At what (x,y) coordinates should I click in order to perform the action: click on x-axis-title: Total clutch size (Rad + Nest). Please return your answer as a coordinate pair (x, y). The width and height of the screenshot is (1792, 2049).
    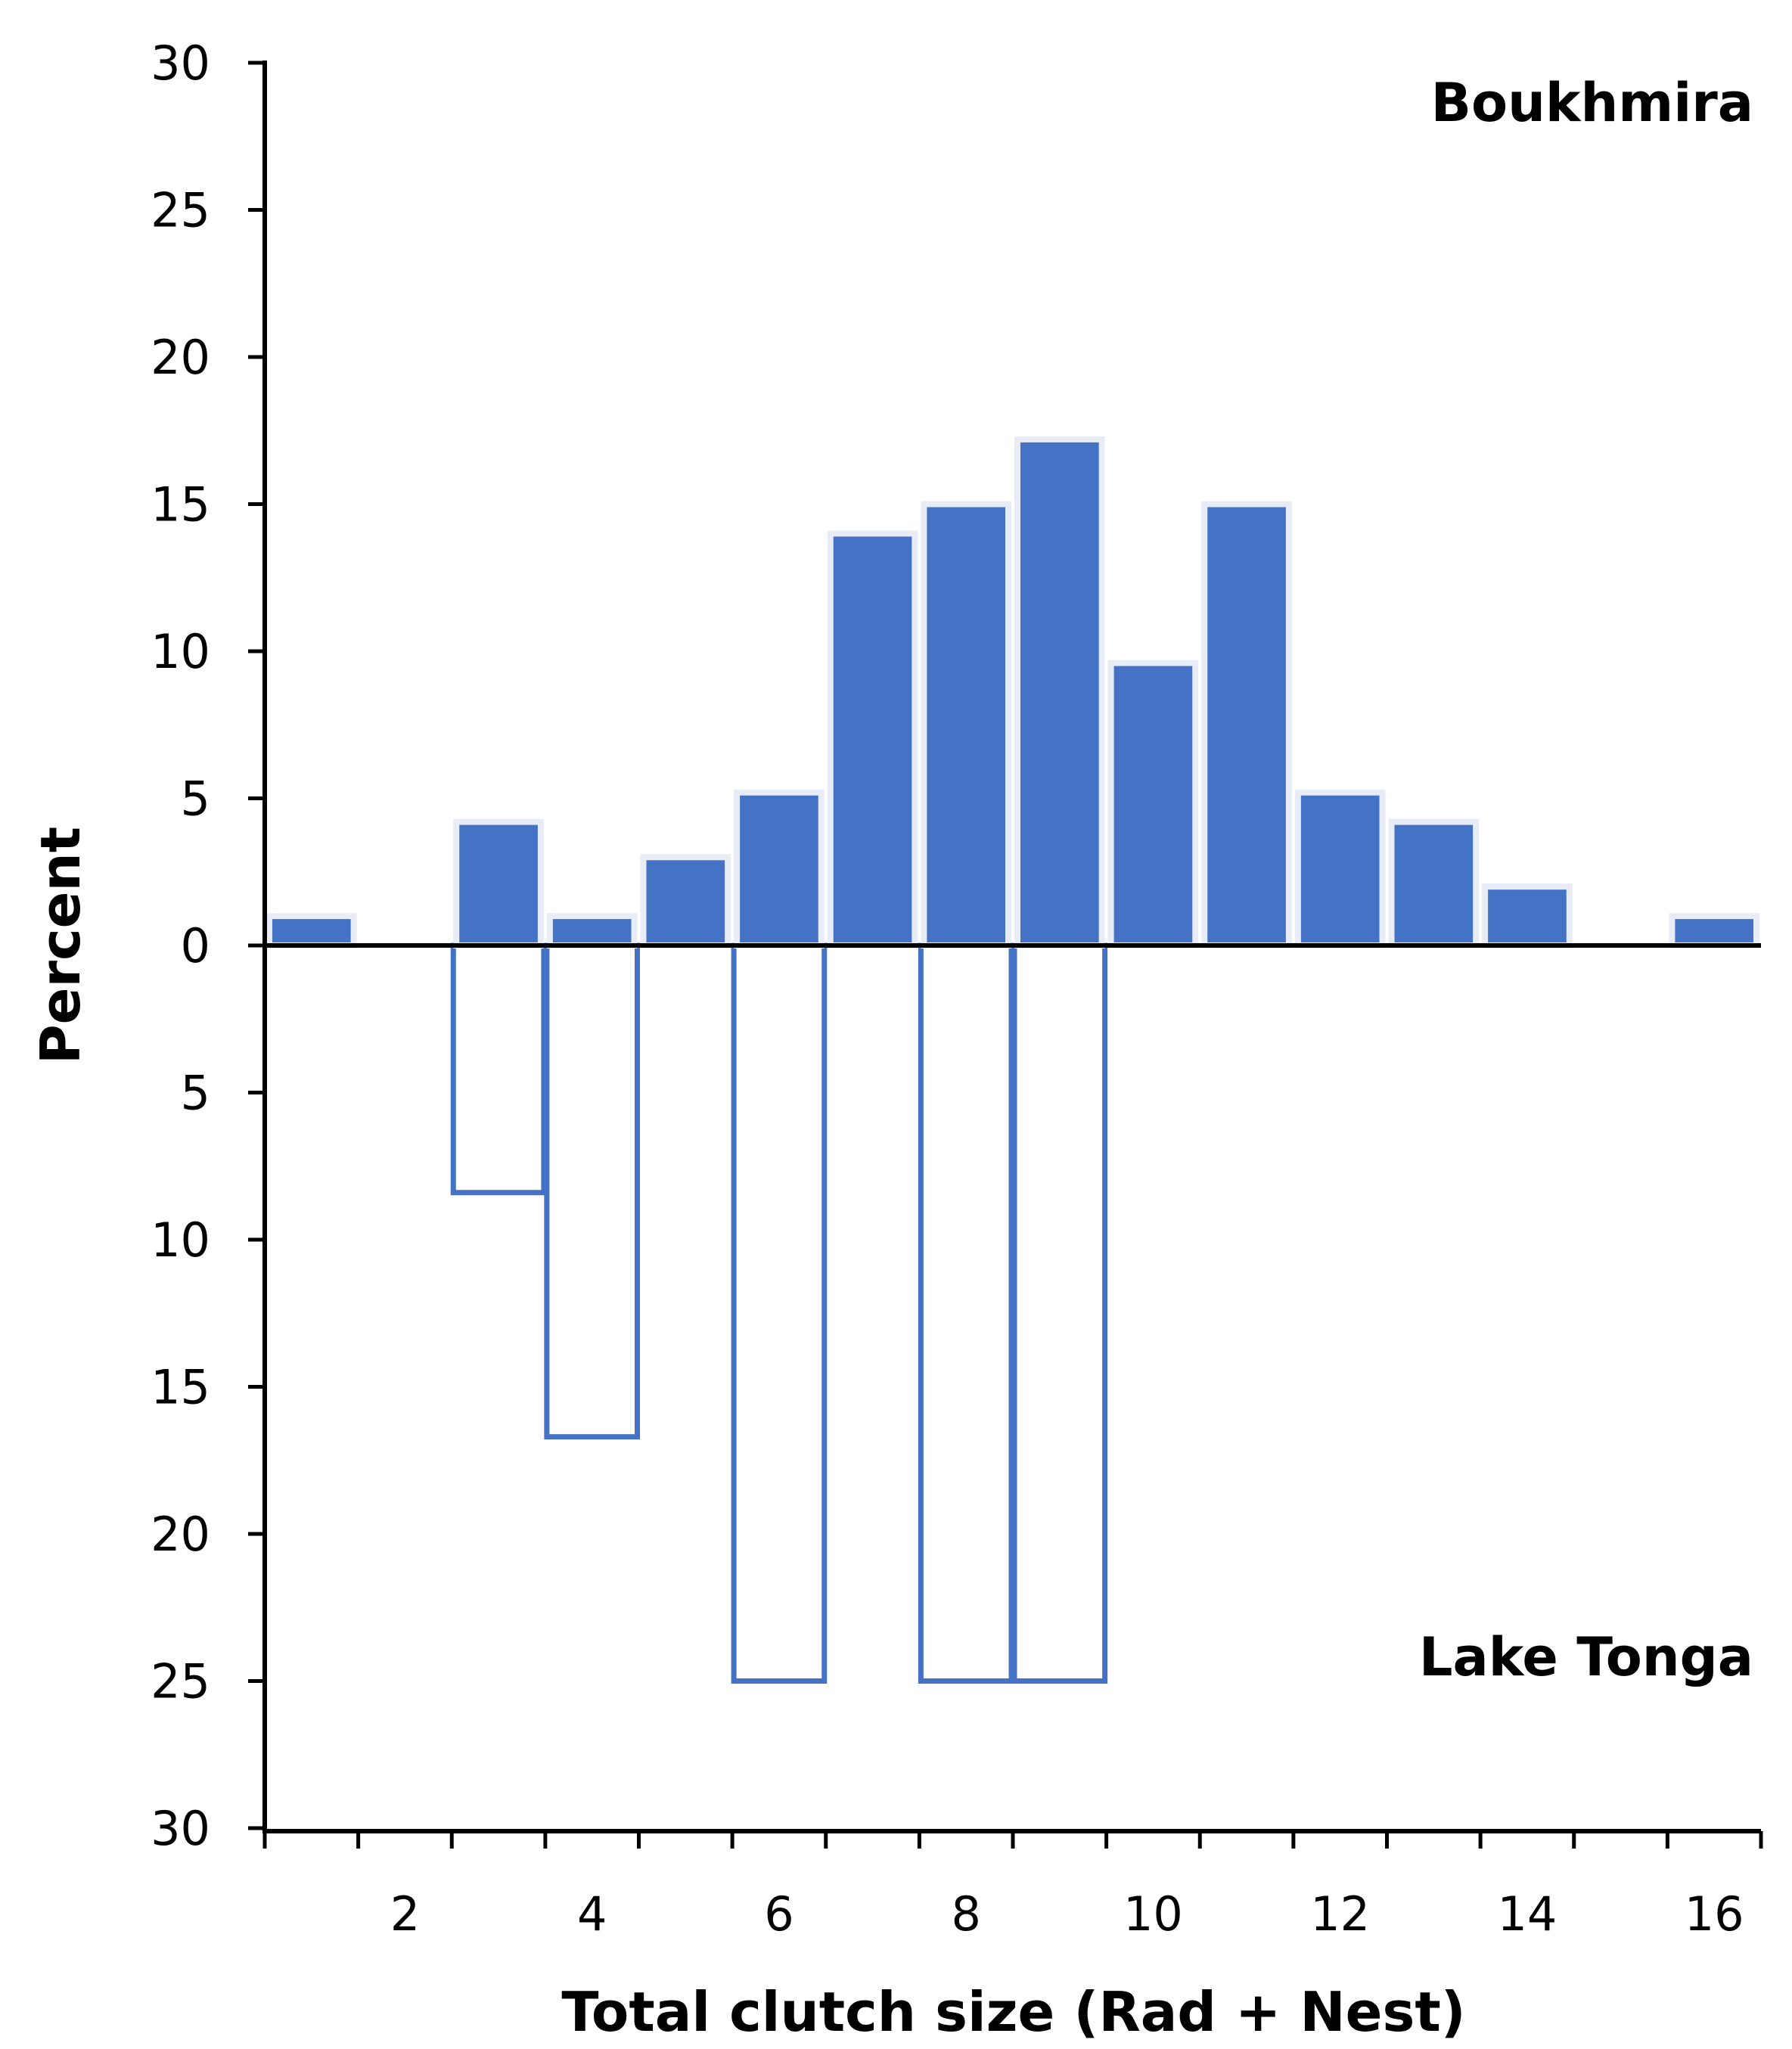
    Looking at the image, I should click on (1013, 2012).